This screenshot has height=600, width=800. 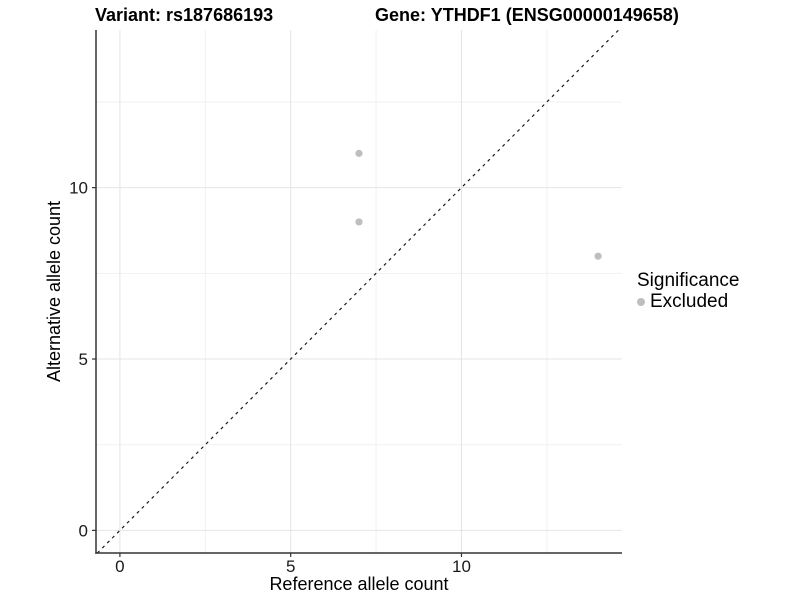 What do you see at coordinates (358, 584) in the screenshot?
I see `x-axis-title: Reference allele count` at bounding box center [358, 584].